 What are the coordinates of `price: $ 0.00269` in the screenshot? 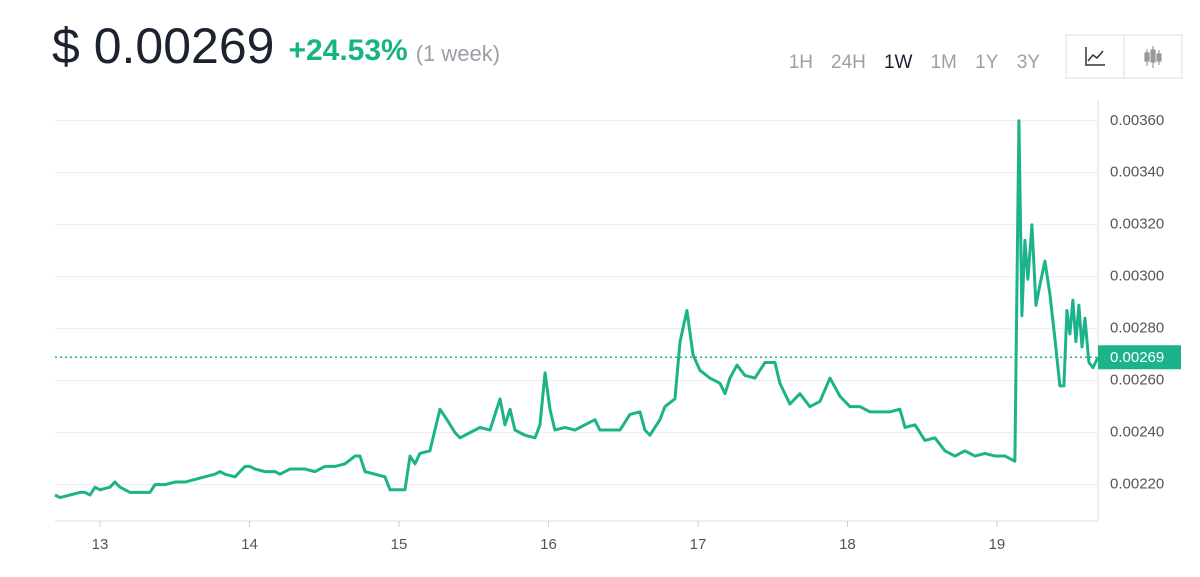 It's located at (163, 46).